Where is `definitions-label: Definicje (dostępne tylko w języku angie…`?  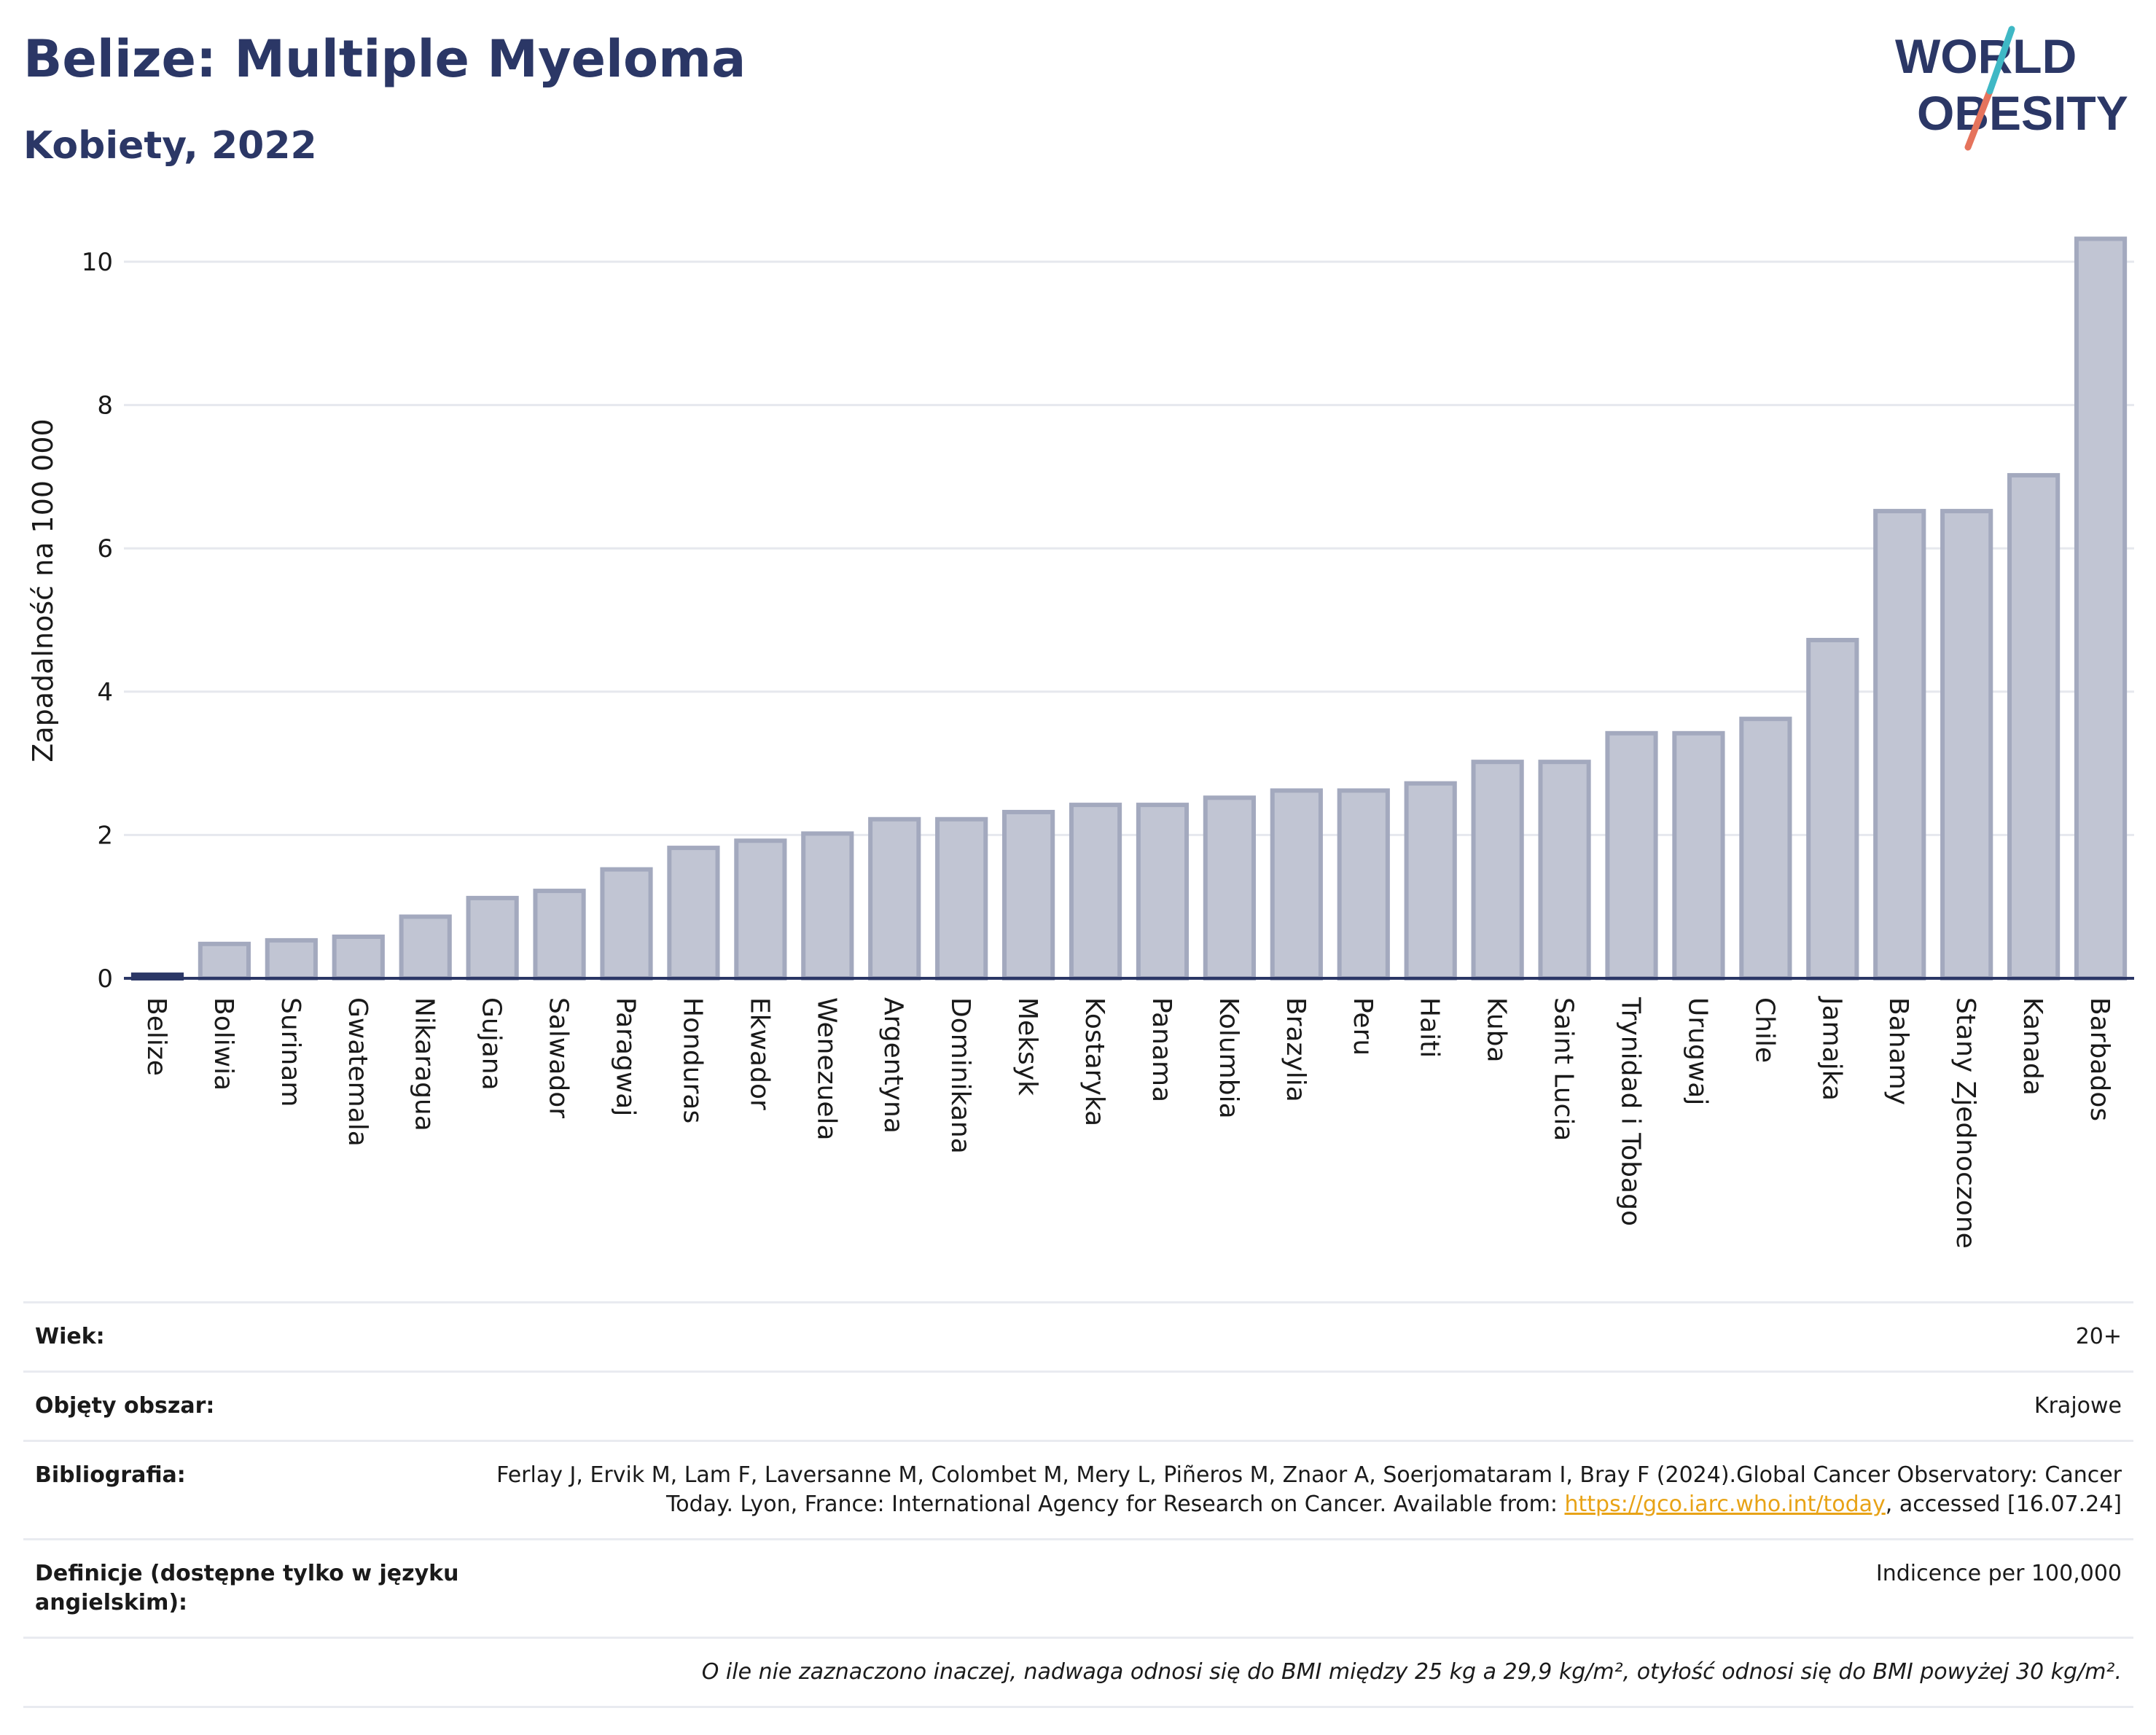
definitions-label: Definicje (dostępne tylko w języku angie… is located at coordinates (247, 1588).